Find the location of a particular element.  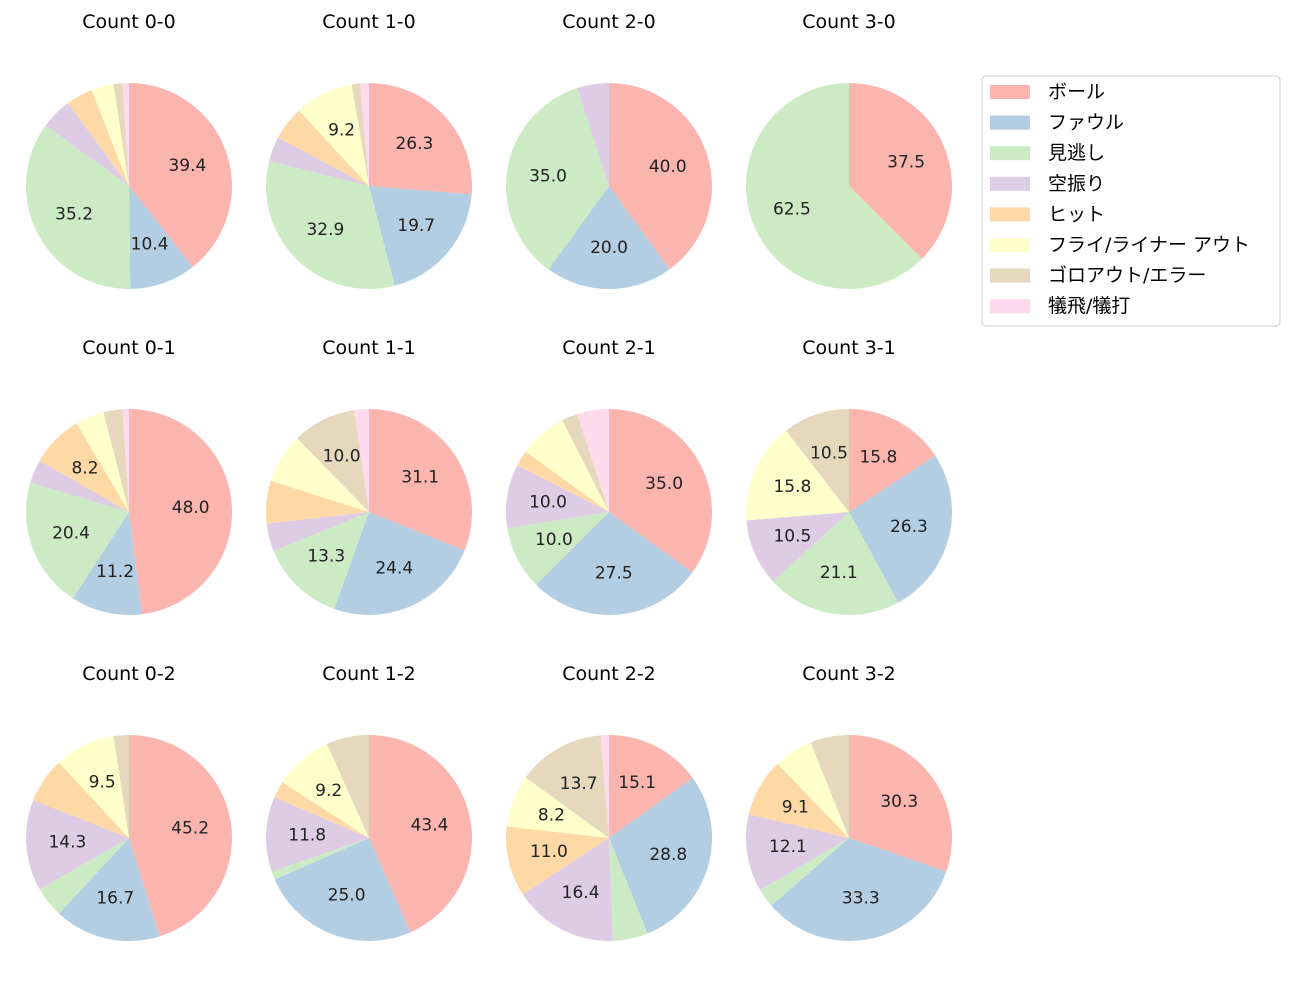

pie-data-label: 37.5 is located at coordinates (906, 162).